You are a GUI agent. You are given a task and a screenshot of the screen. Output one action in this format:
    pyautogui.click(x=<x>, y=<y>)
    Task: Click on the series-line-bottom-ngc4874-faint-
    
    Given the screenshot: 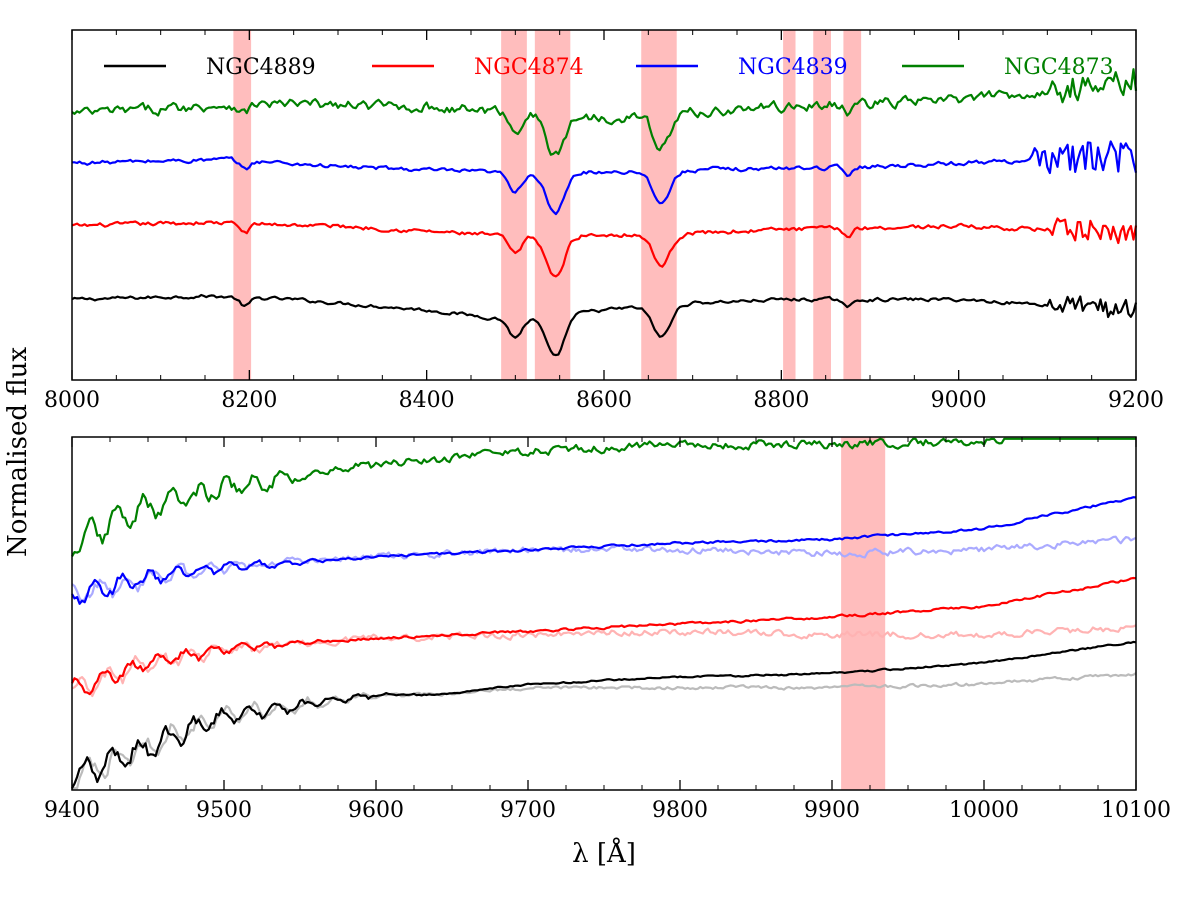 What is the action you would take?
    pyautogui.click(x=604, y=661)
    